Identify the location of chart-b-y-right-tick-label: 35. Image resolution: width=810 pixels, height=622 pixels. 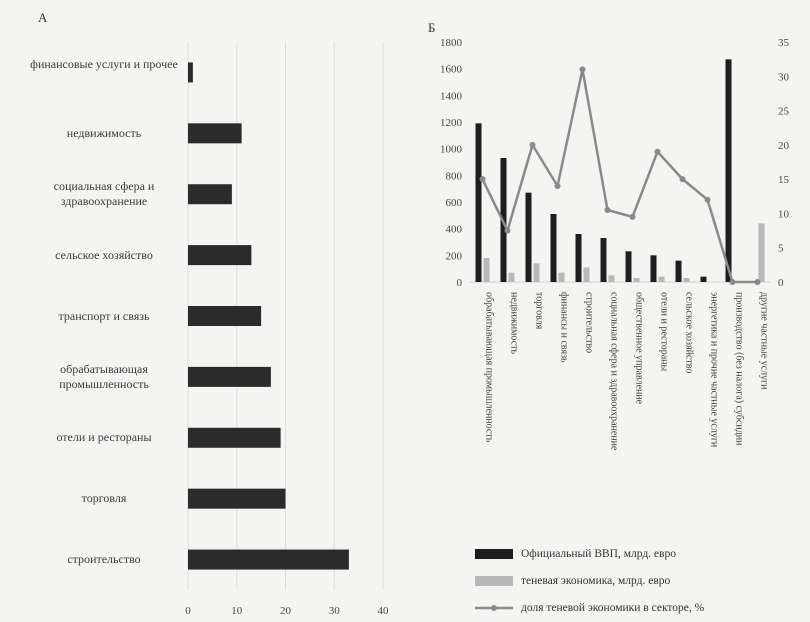
(784, 43).